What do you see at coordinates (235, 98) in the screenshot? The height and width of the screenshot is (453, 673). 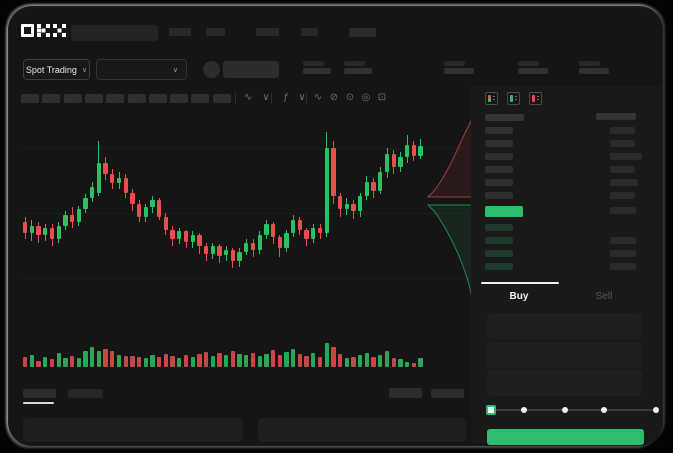 I see `toolbar-divider` at bounding box center [235, 98].